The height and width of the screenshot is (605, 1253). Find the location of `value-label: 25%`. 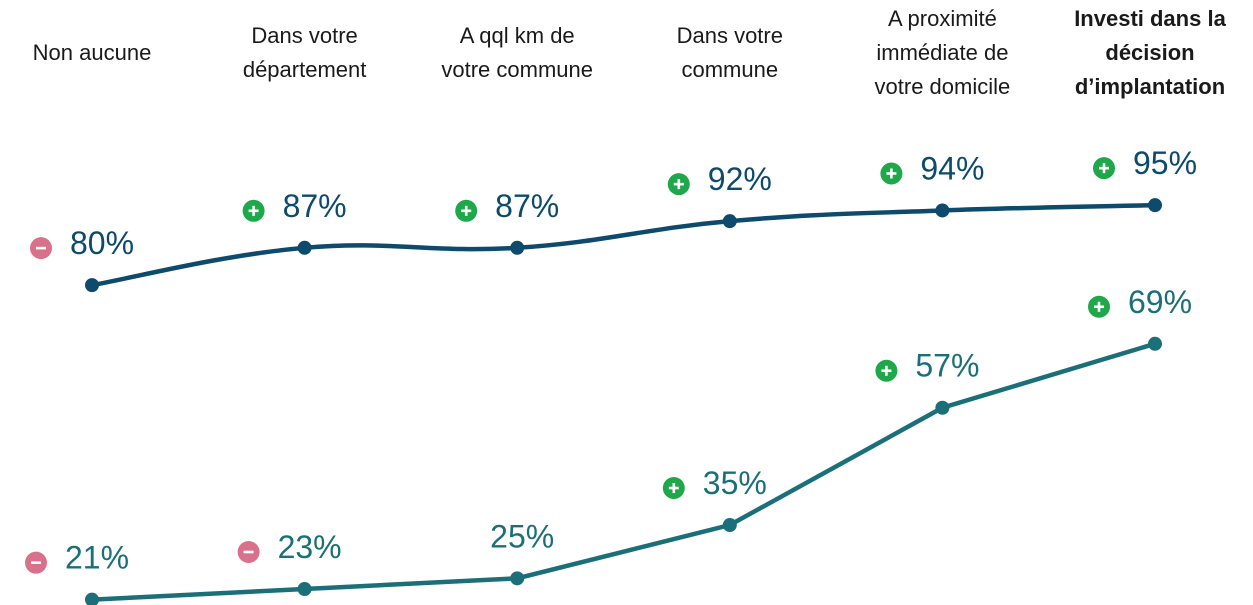

value-label: 25% is located at coordinates (522, 536).